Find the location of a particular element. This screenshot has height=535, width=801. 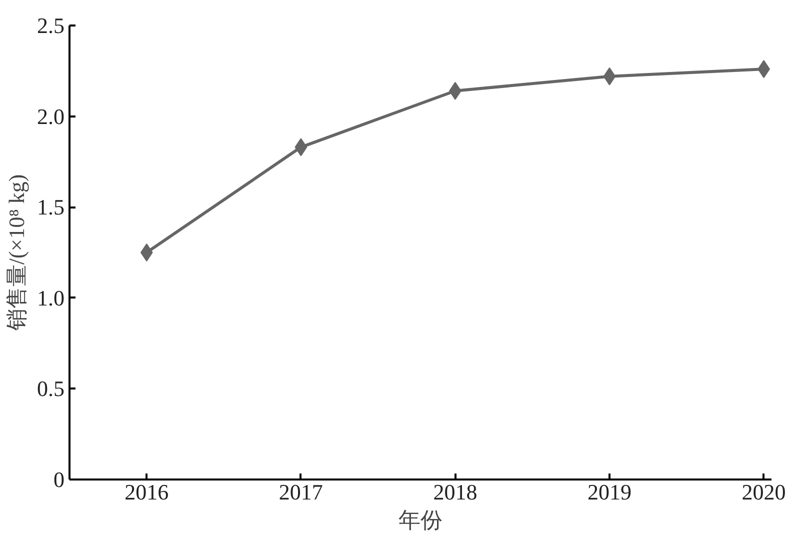

y-tick-label: 1.5 is located at coordinates (50, 207).